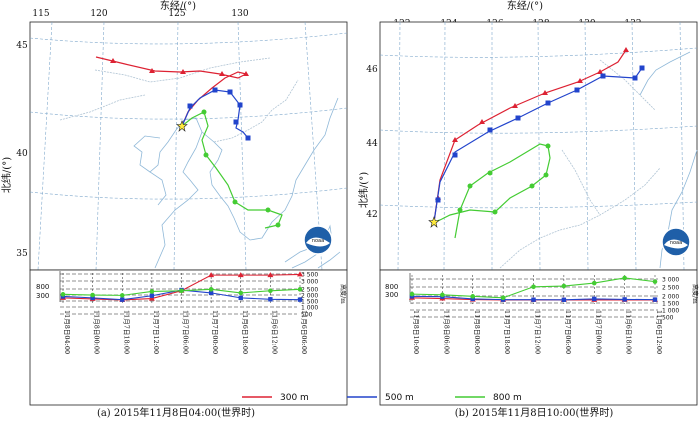 This screenshot has width=700, height=423. Describe the element at coordinates (399, 398) in the screenshot. I see `legend-label: 500 m` at that location.